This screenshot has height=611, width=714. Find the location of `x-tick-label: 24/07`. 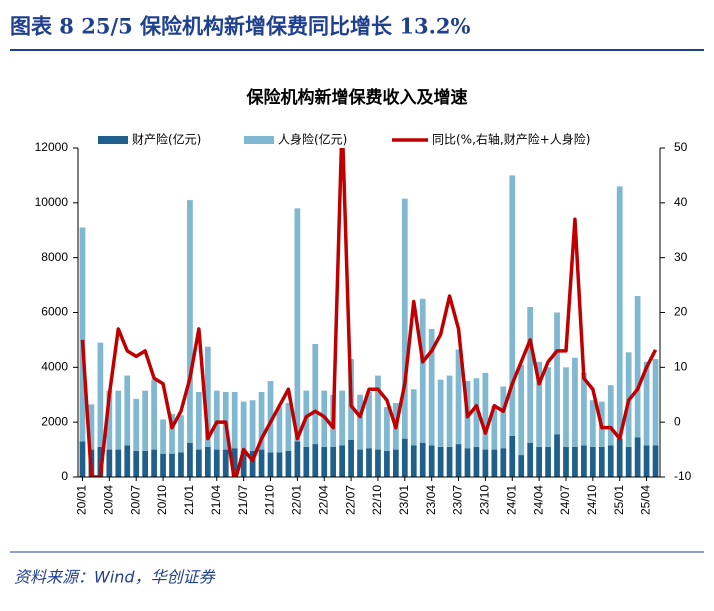

x-tick-label: 24/07 is located at coordinates (565, 500).